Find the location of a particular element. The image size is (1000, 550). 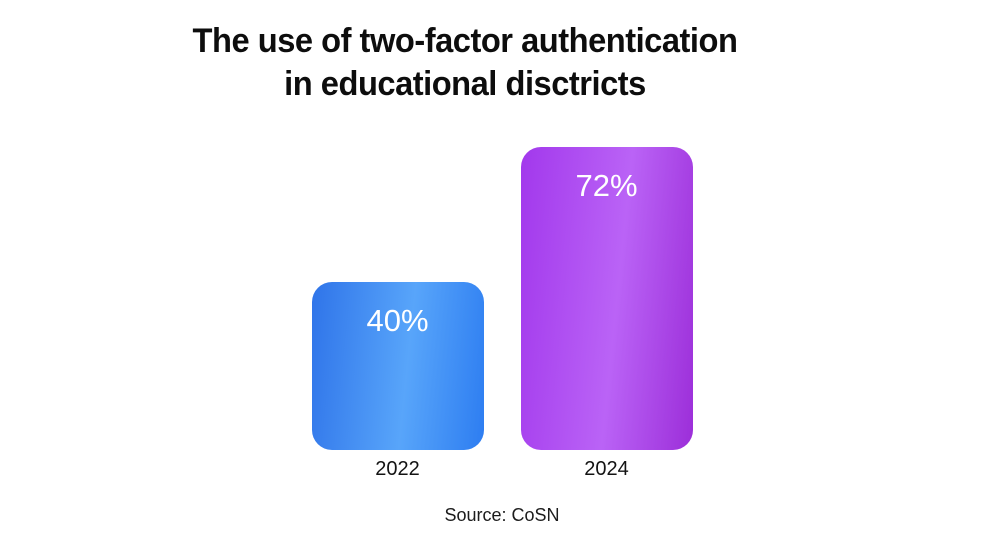

bar-category-label-2022: 2022 is located at coordinates (397, 469).